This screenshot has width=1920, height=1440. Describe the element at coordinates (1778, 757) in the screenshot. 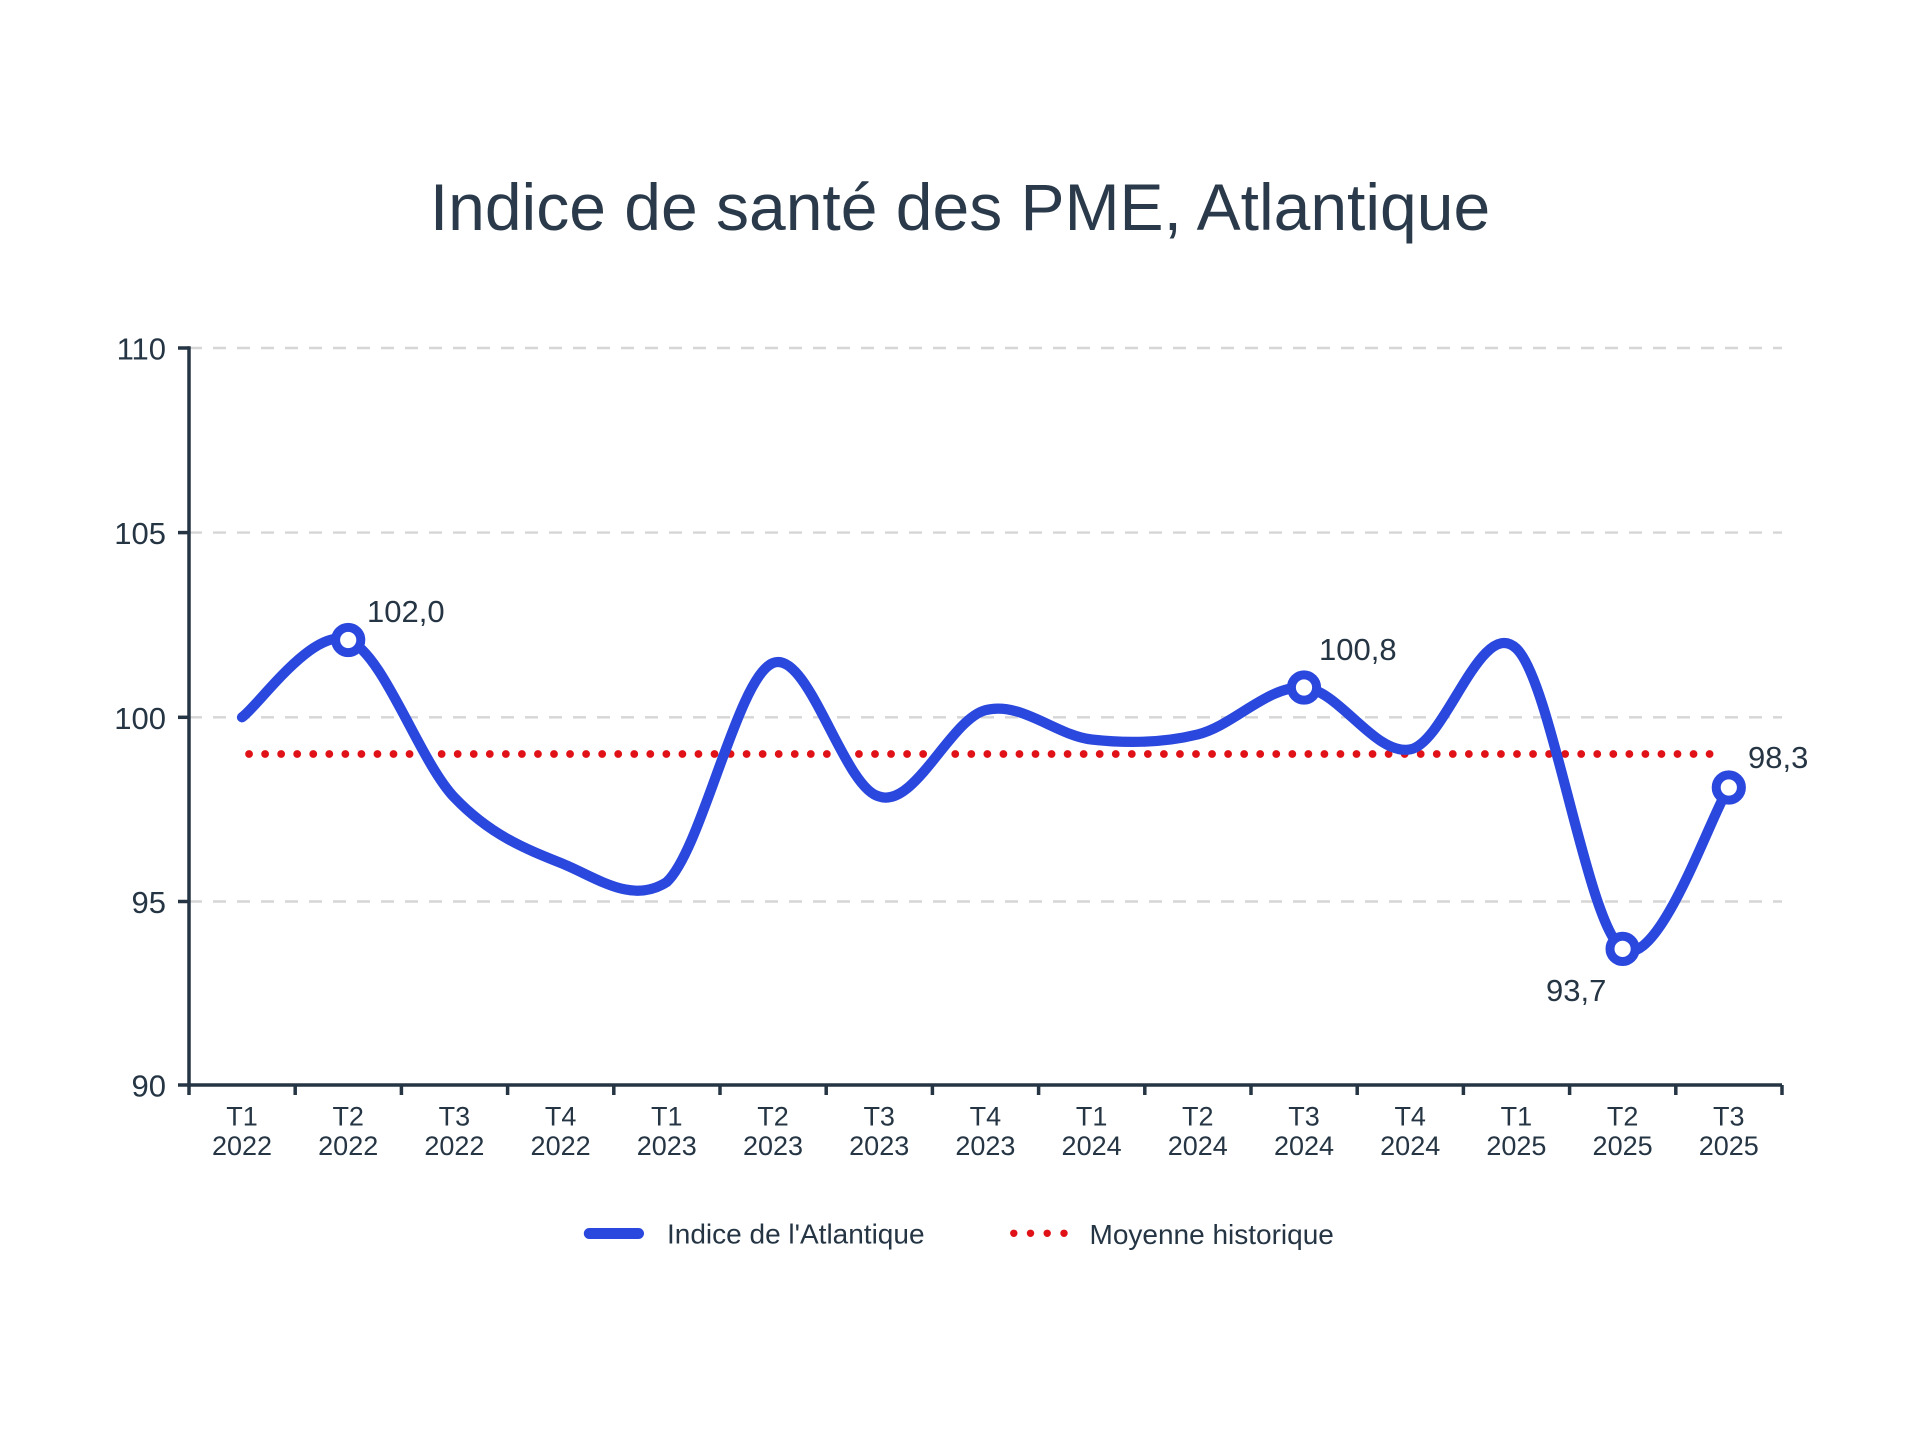

I see `svg-text: 98,3` at that location.